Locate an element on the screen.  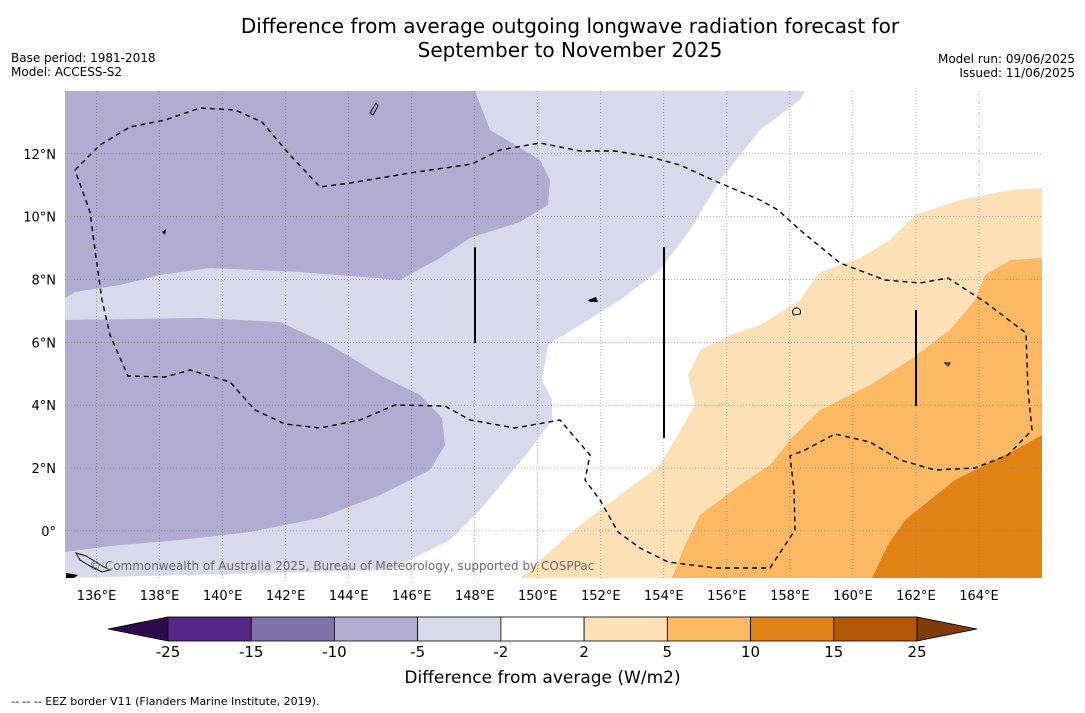
colorbar-title: Difference from average (W/m2) is located at coordinates (542, 678).